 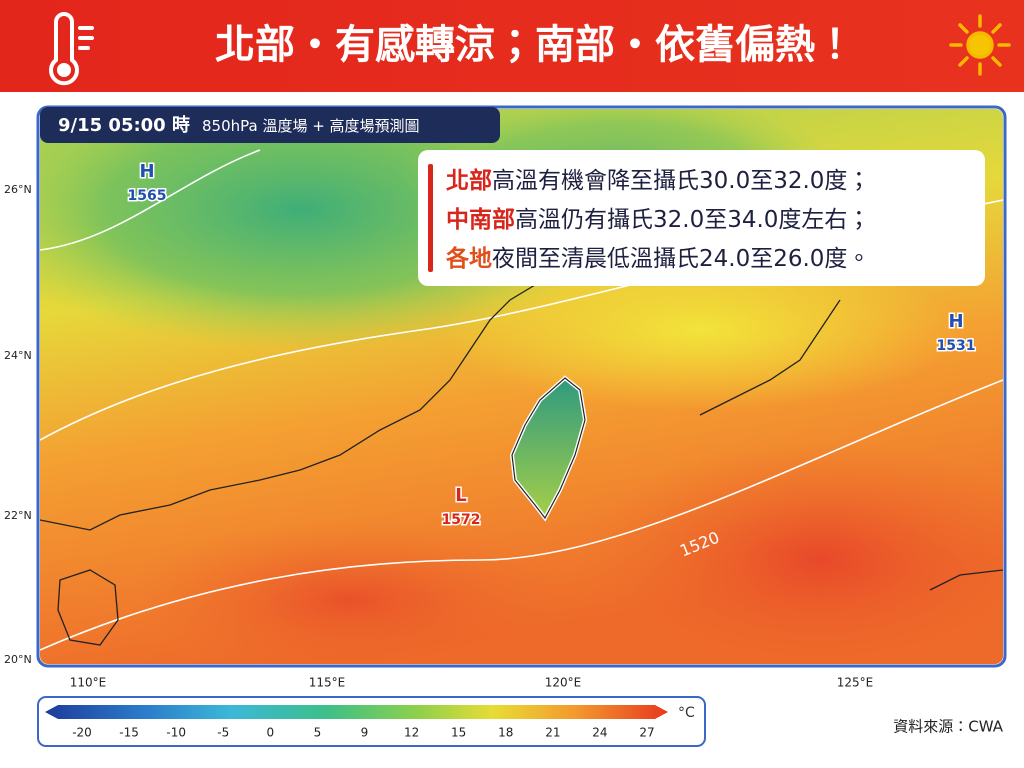 What do you see at coordinates (176, 733) in the screenshot?
I see `colorbar-tick-label: -10` at bounding box center [176, 733].